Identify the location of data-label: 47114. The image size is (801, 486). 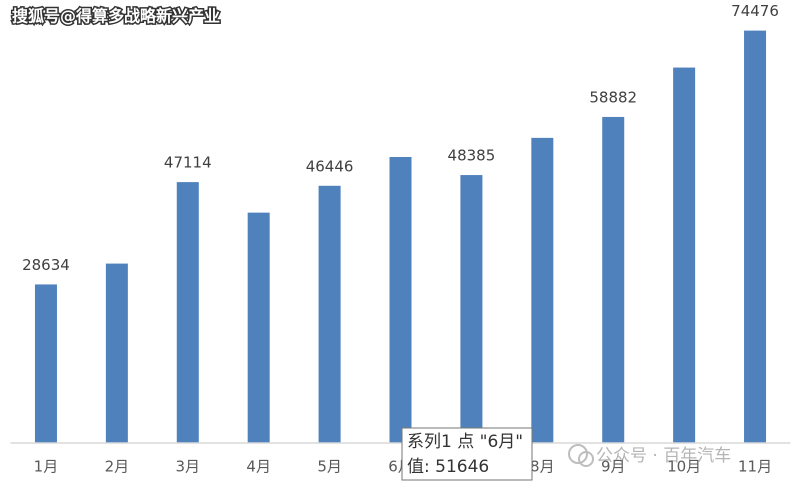
(188, 163).